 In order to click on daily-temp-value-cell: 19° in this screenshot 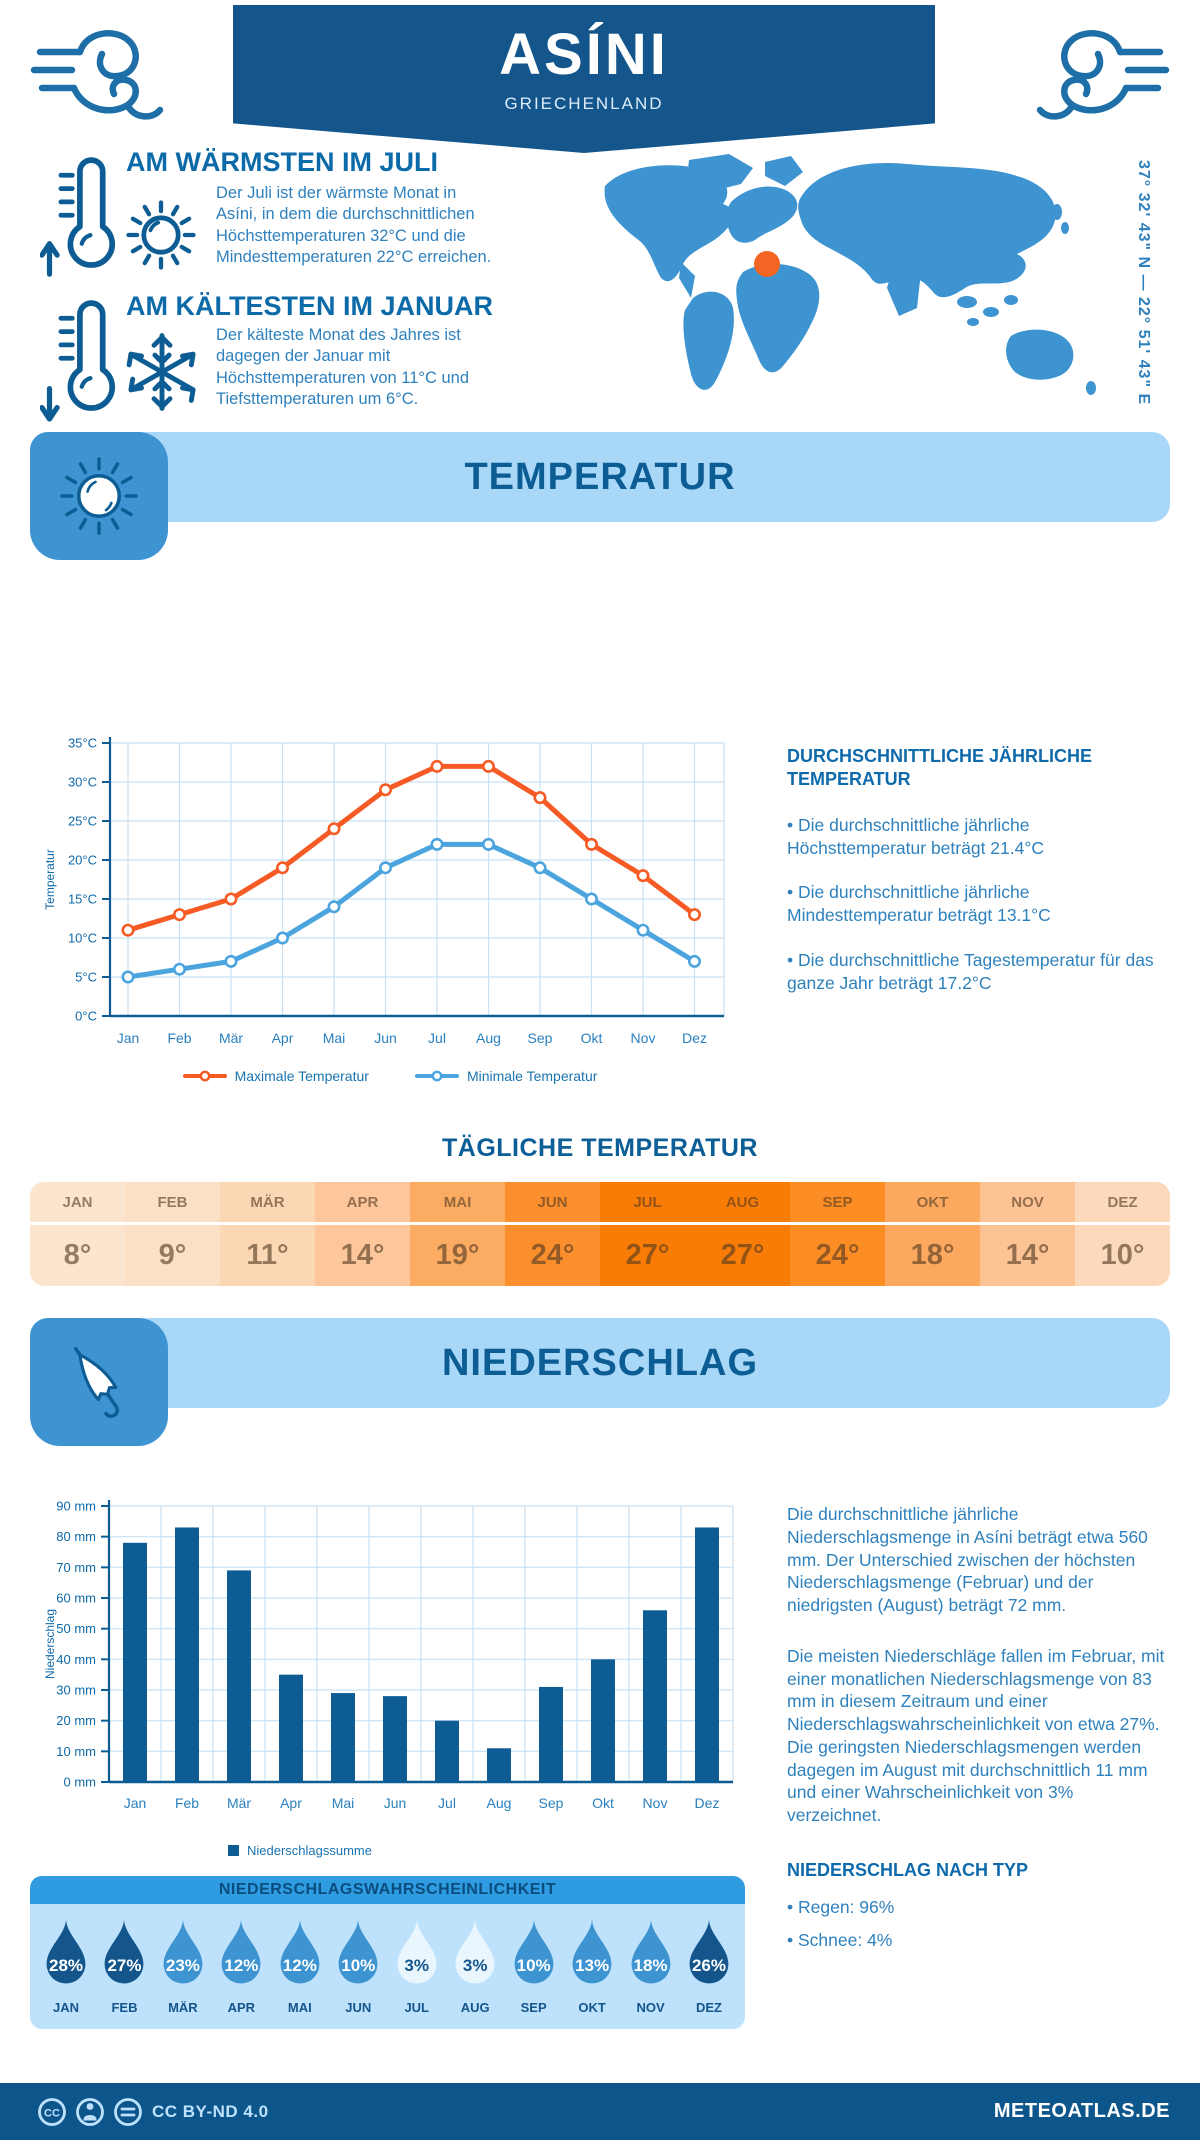, I will do `click(457, 1255)`.